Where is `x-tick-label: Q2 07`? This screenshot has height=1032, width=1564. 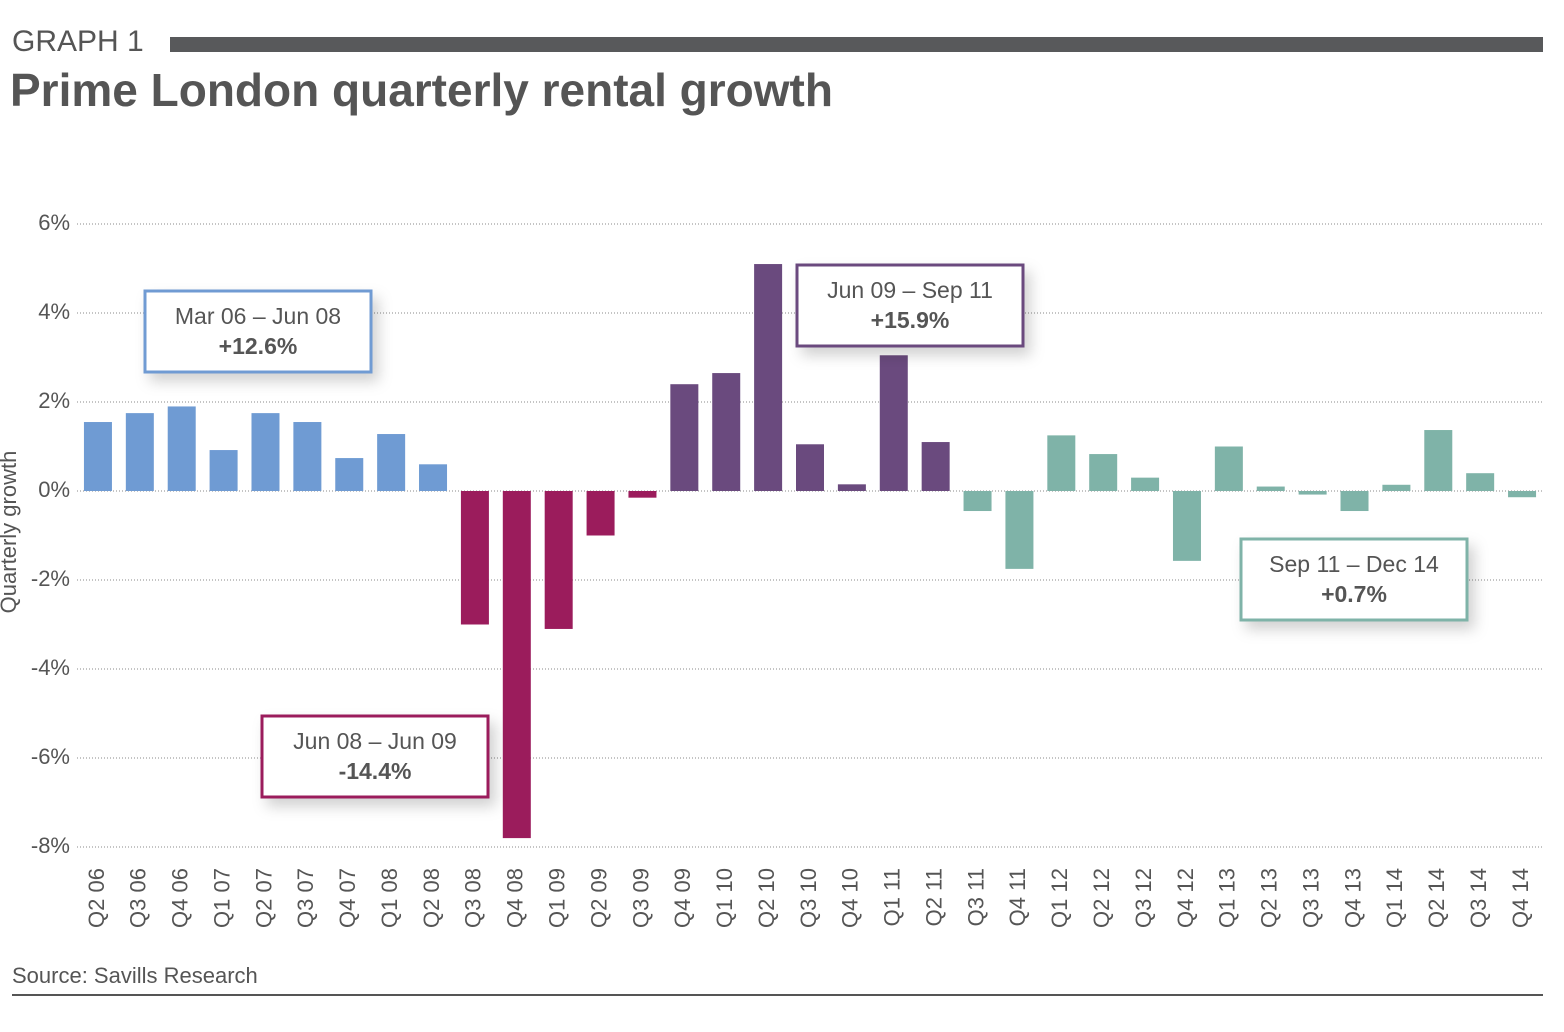 x-tick-label: Q2 07 is located at coordinates (263, 898).